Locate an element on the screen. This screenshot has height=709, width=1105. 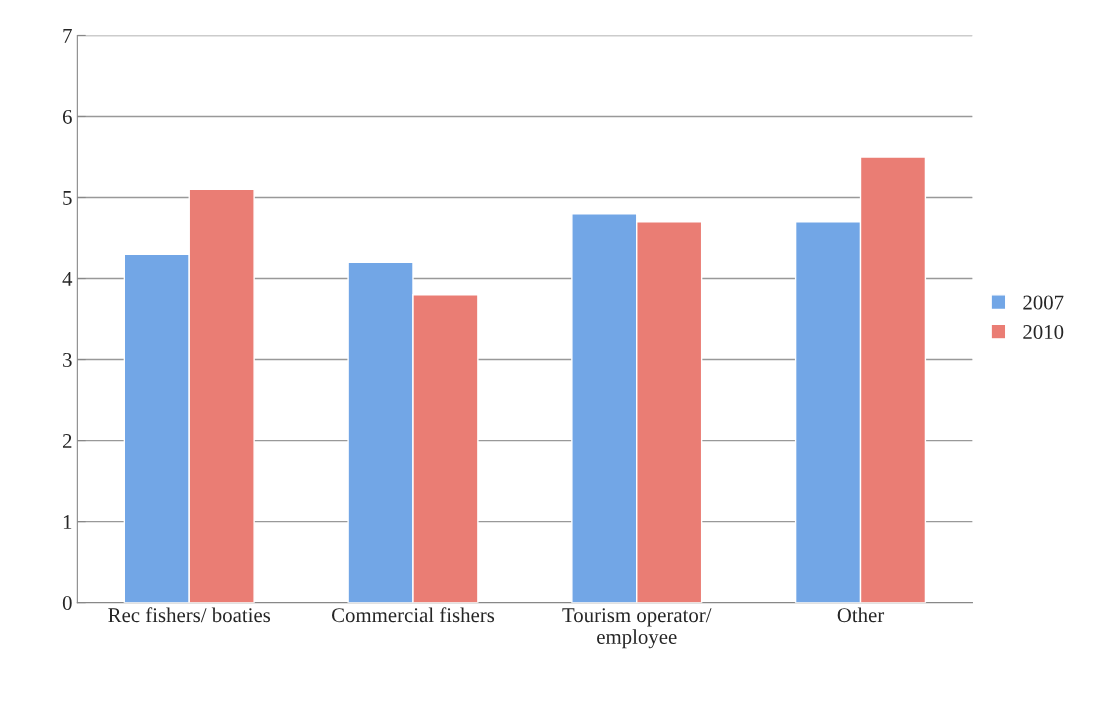
x-tick-label: Other is located at coordinates (861, 615).